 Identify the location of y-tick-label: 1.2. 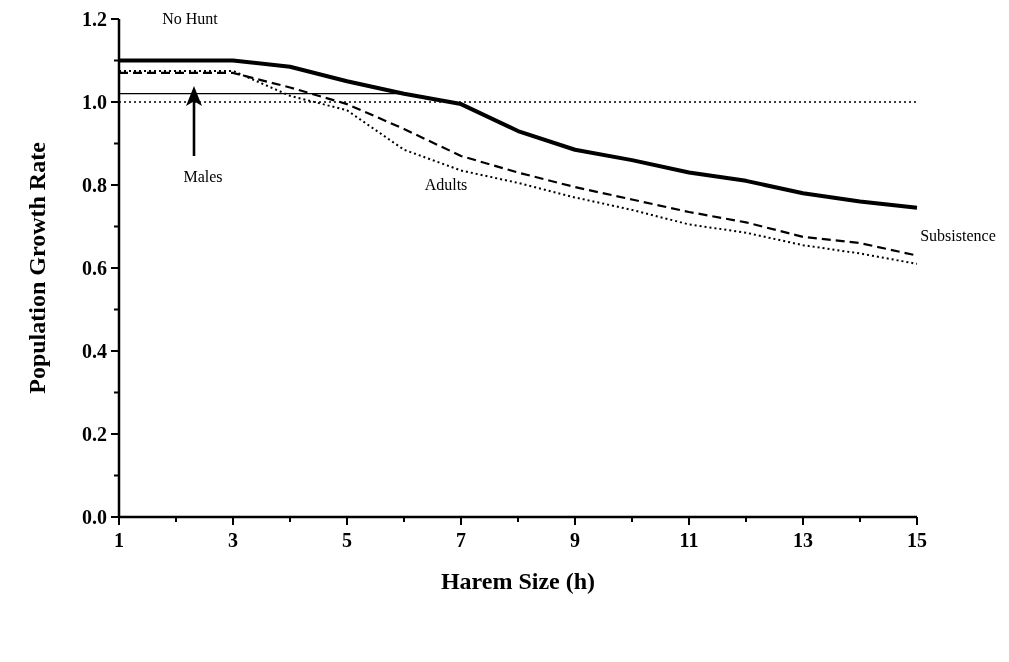
(94, 19).